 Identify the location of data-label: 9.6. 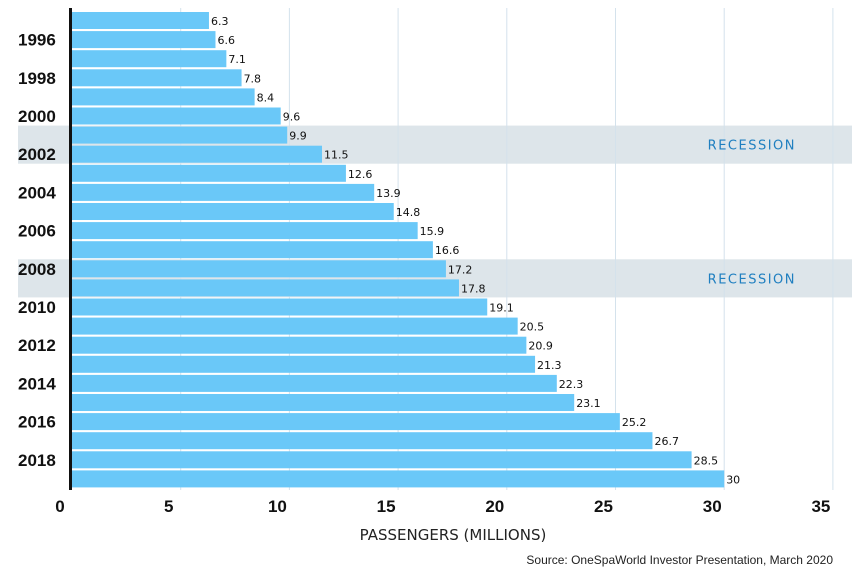
(292, 117).